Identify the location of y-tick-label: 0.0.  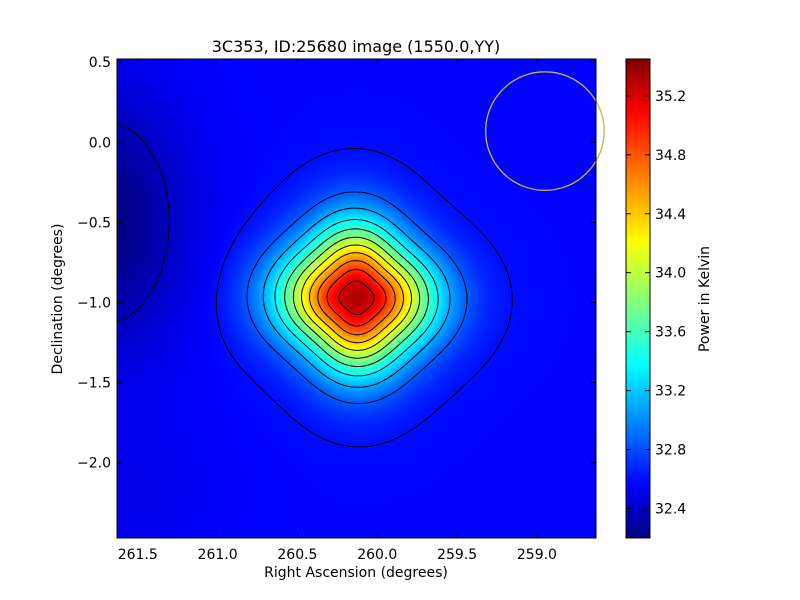
(100, 143).